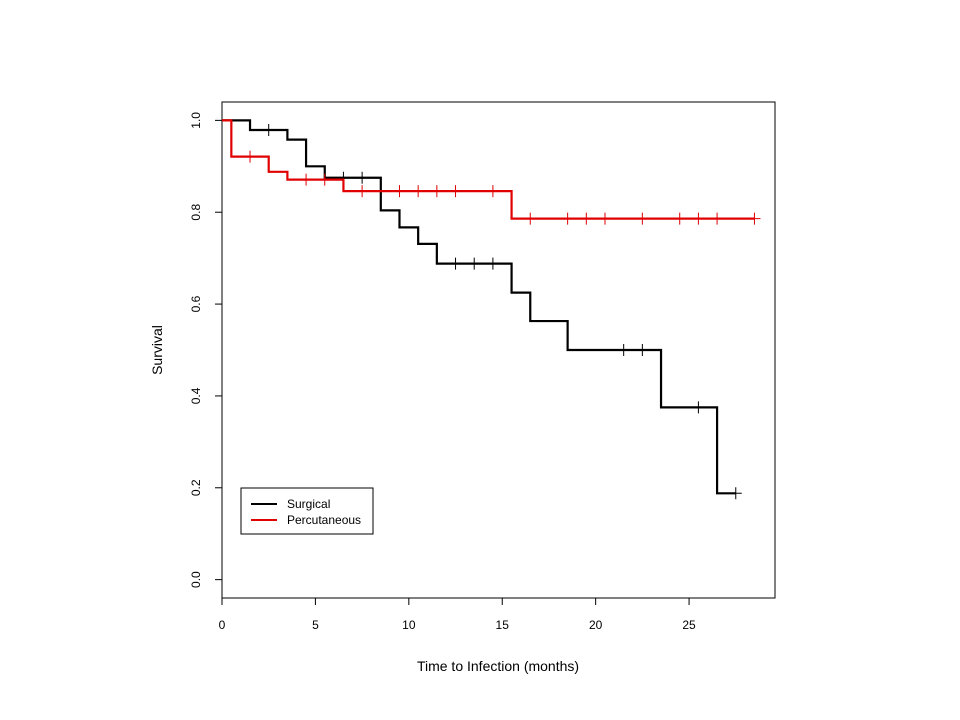 The height and width of the screenshot is (720, 960). Describe the element at coordinates (206, 350) in the screenshot. I see `y-axis: 0.0 0.2 0.4 0.6 0.8 1.0` at that location.